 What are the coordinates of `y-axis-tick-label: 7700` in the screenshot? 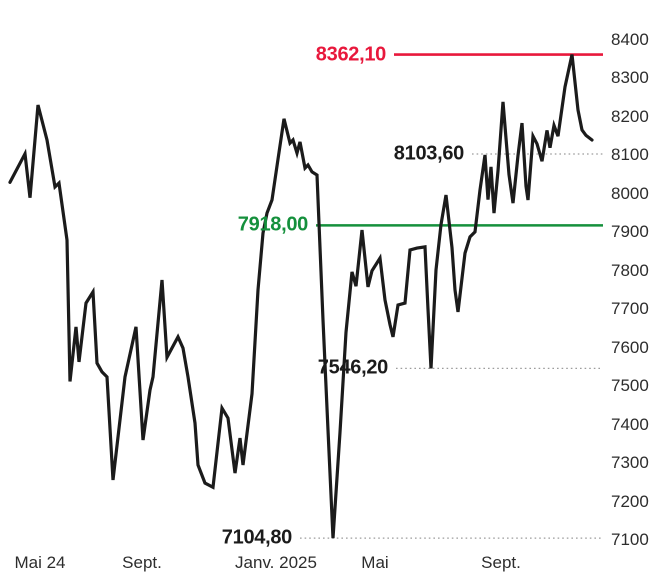 It's located at (630, 309).